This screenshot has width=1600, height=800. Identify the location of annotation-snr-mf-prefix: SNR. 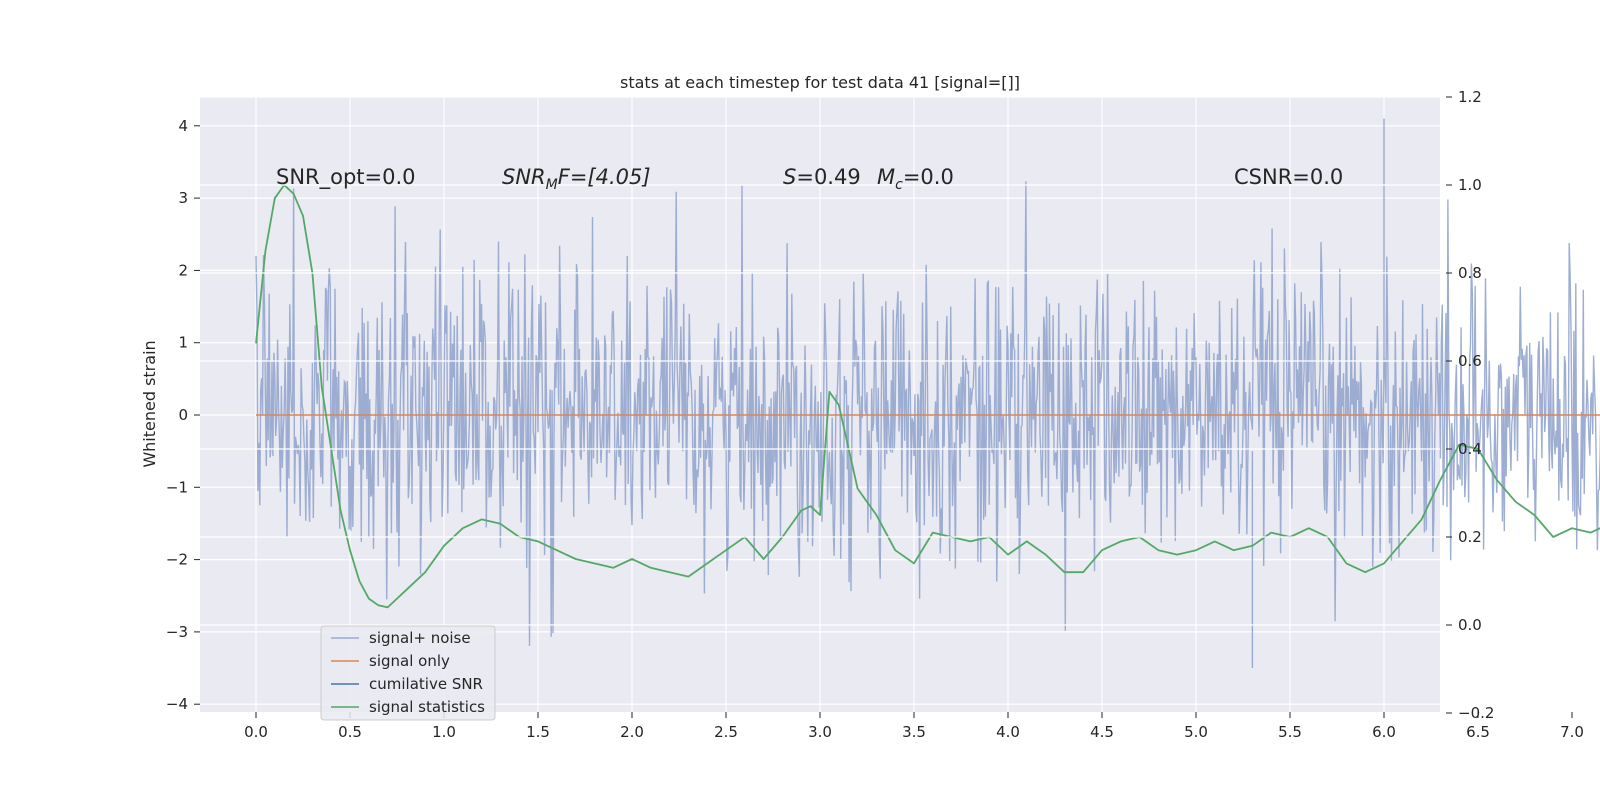
(524, 177).